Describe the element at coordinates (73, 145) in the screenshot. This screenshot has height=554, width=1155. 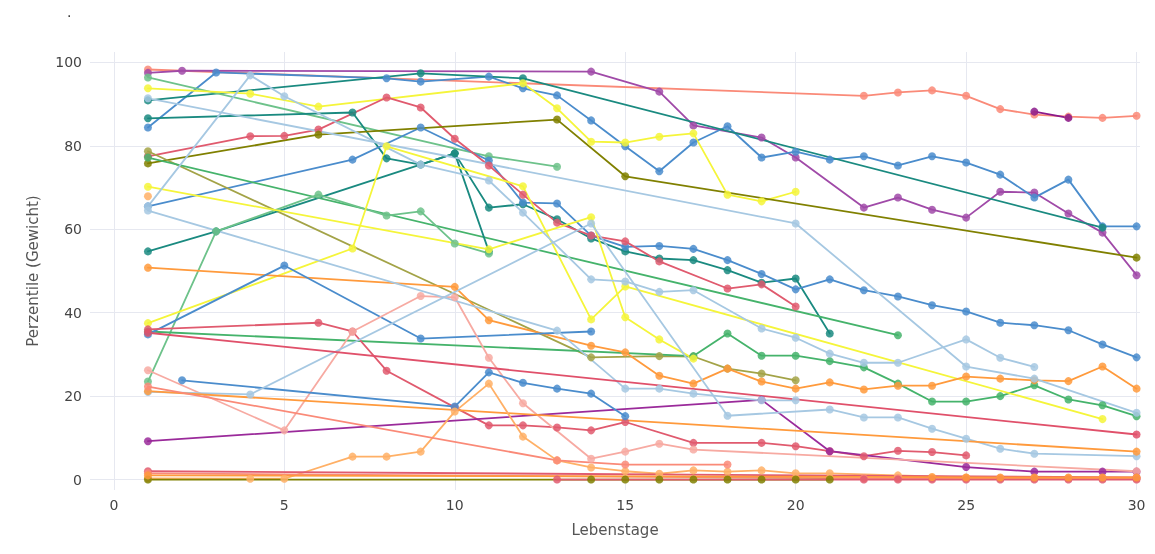
I see `y-tick-label: 80` at that location.